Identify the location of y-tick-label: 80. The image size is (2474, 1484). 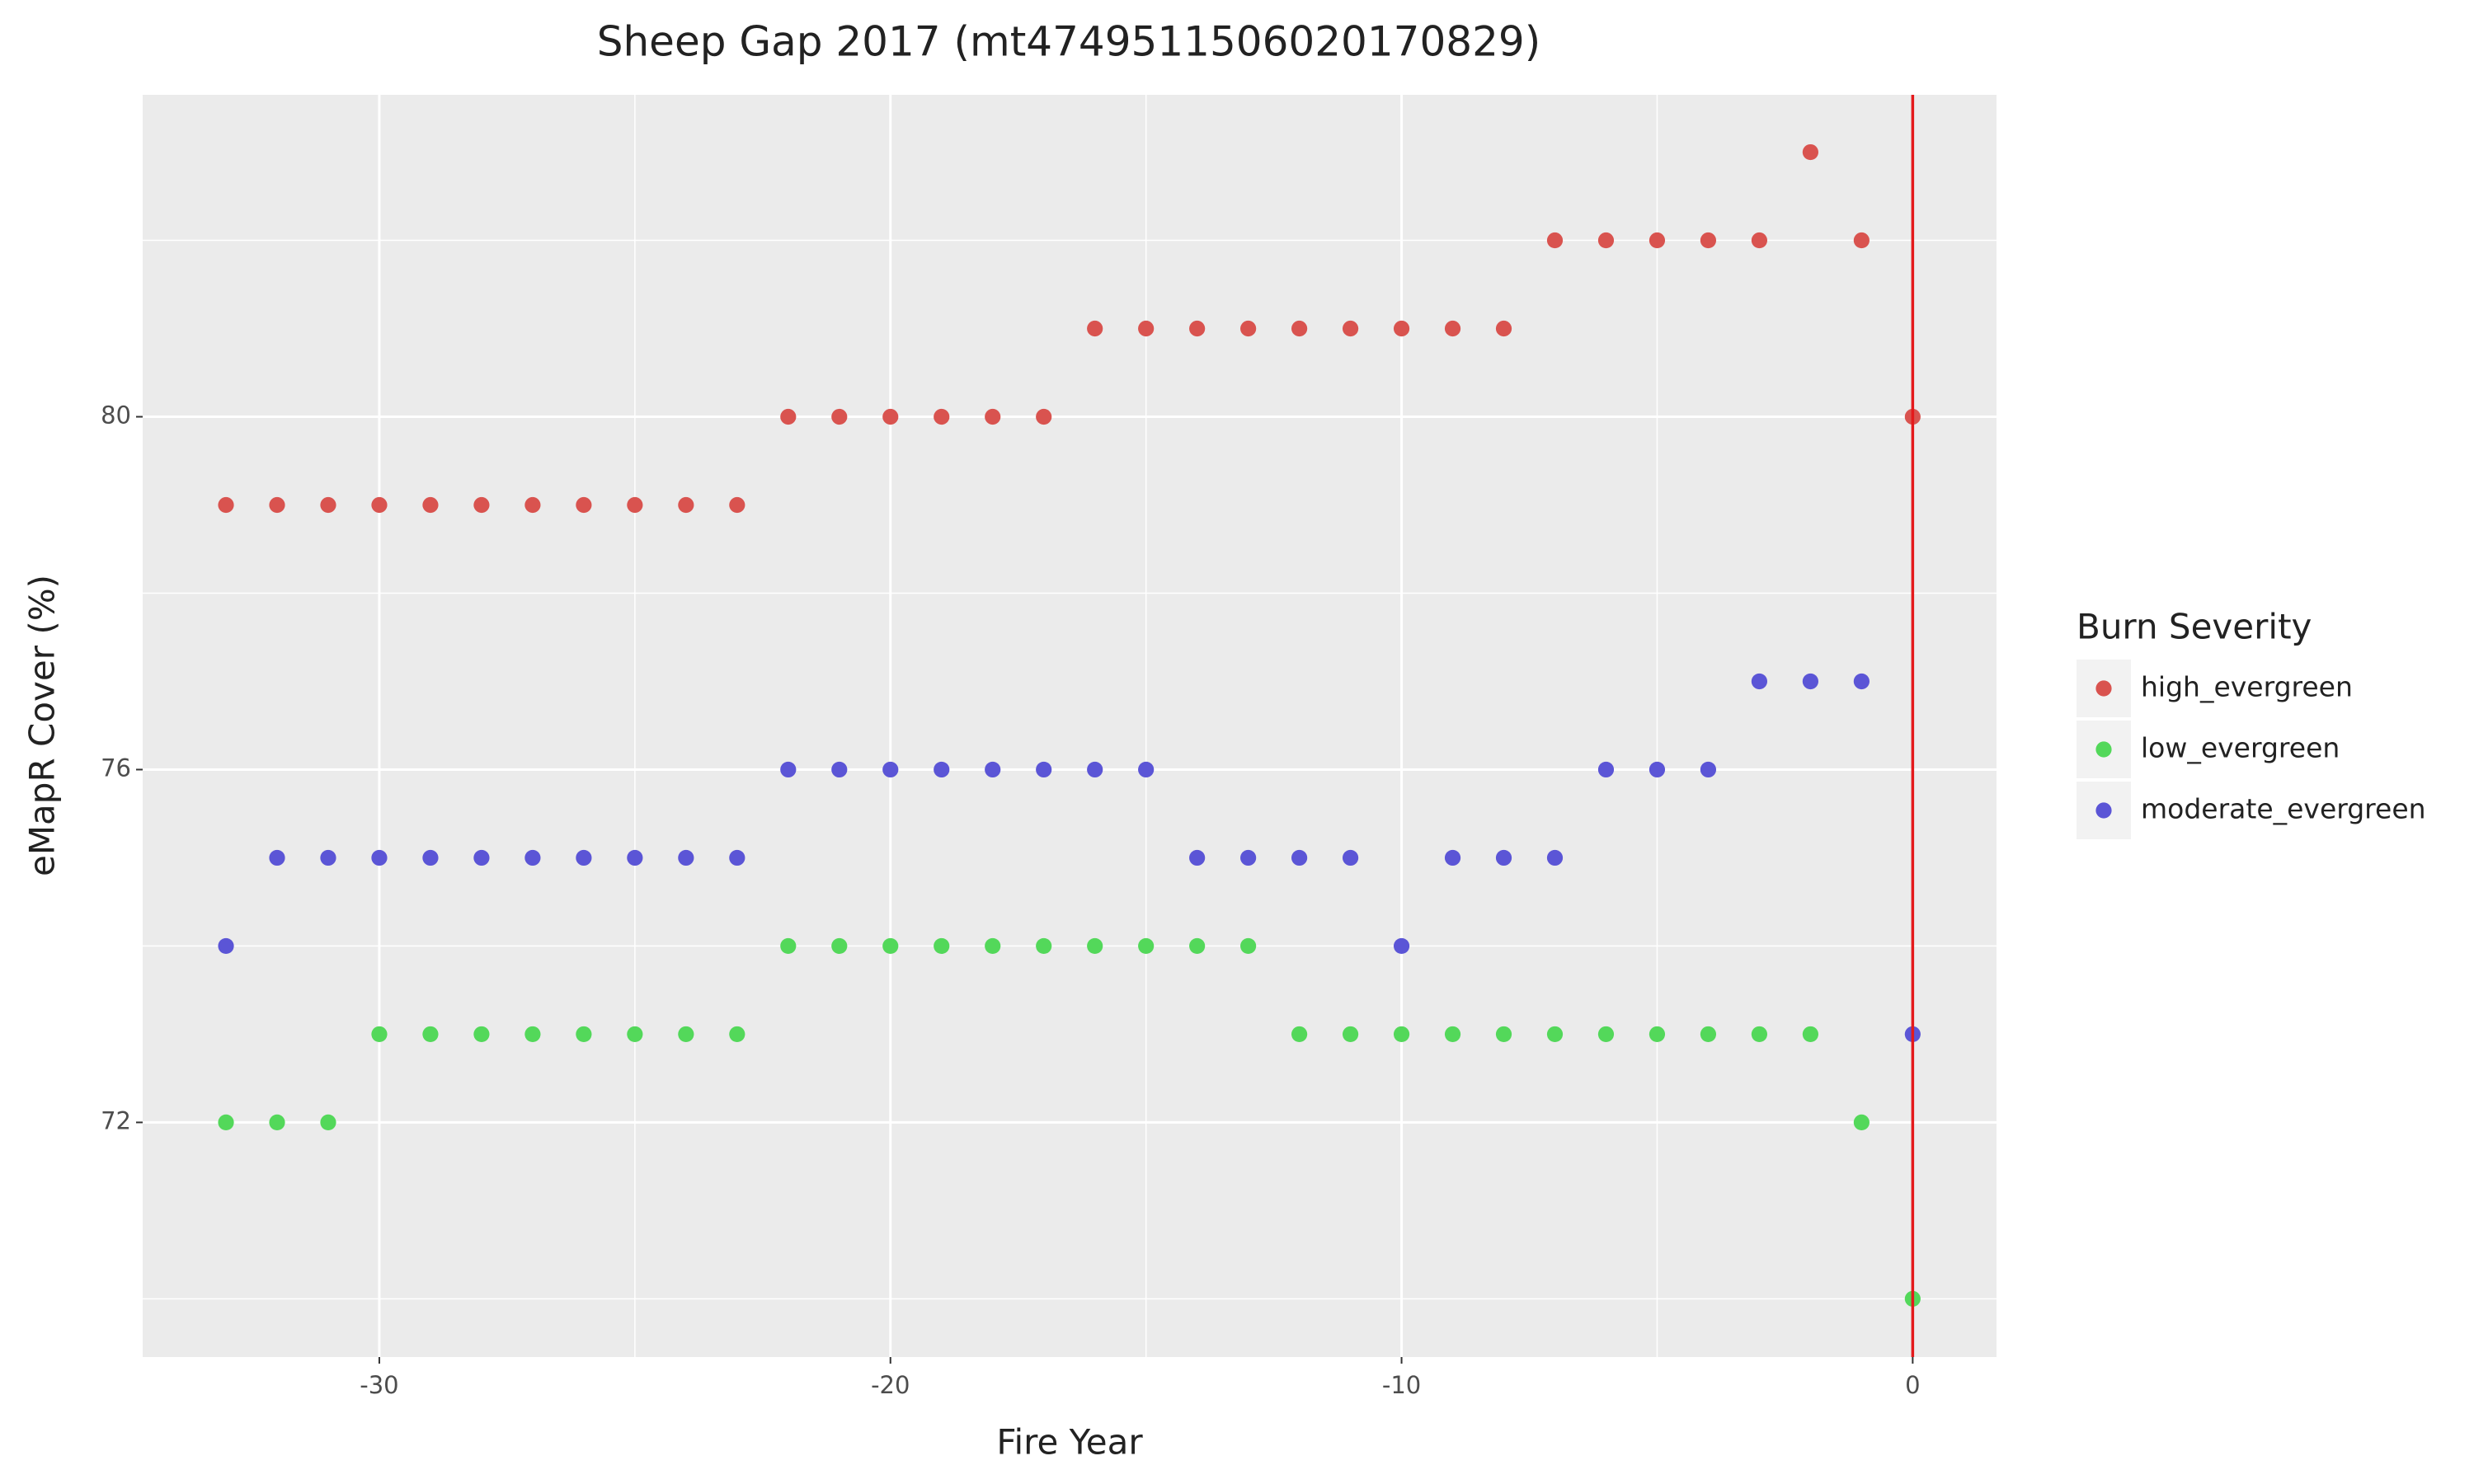
(116, 416).